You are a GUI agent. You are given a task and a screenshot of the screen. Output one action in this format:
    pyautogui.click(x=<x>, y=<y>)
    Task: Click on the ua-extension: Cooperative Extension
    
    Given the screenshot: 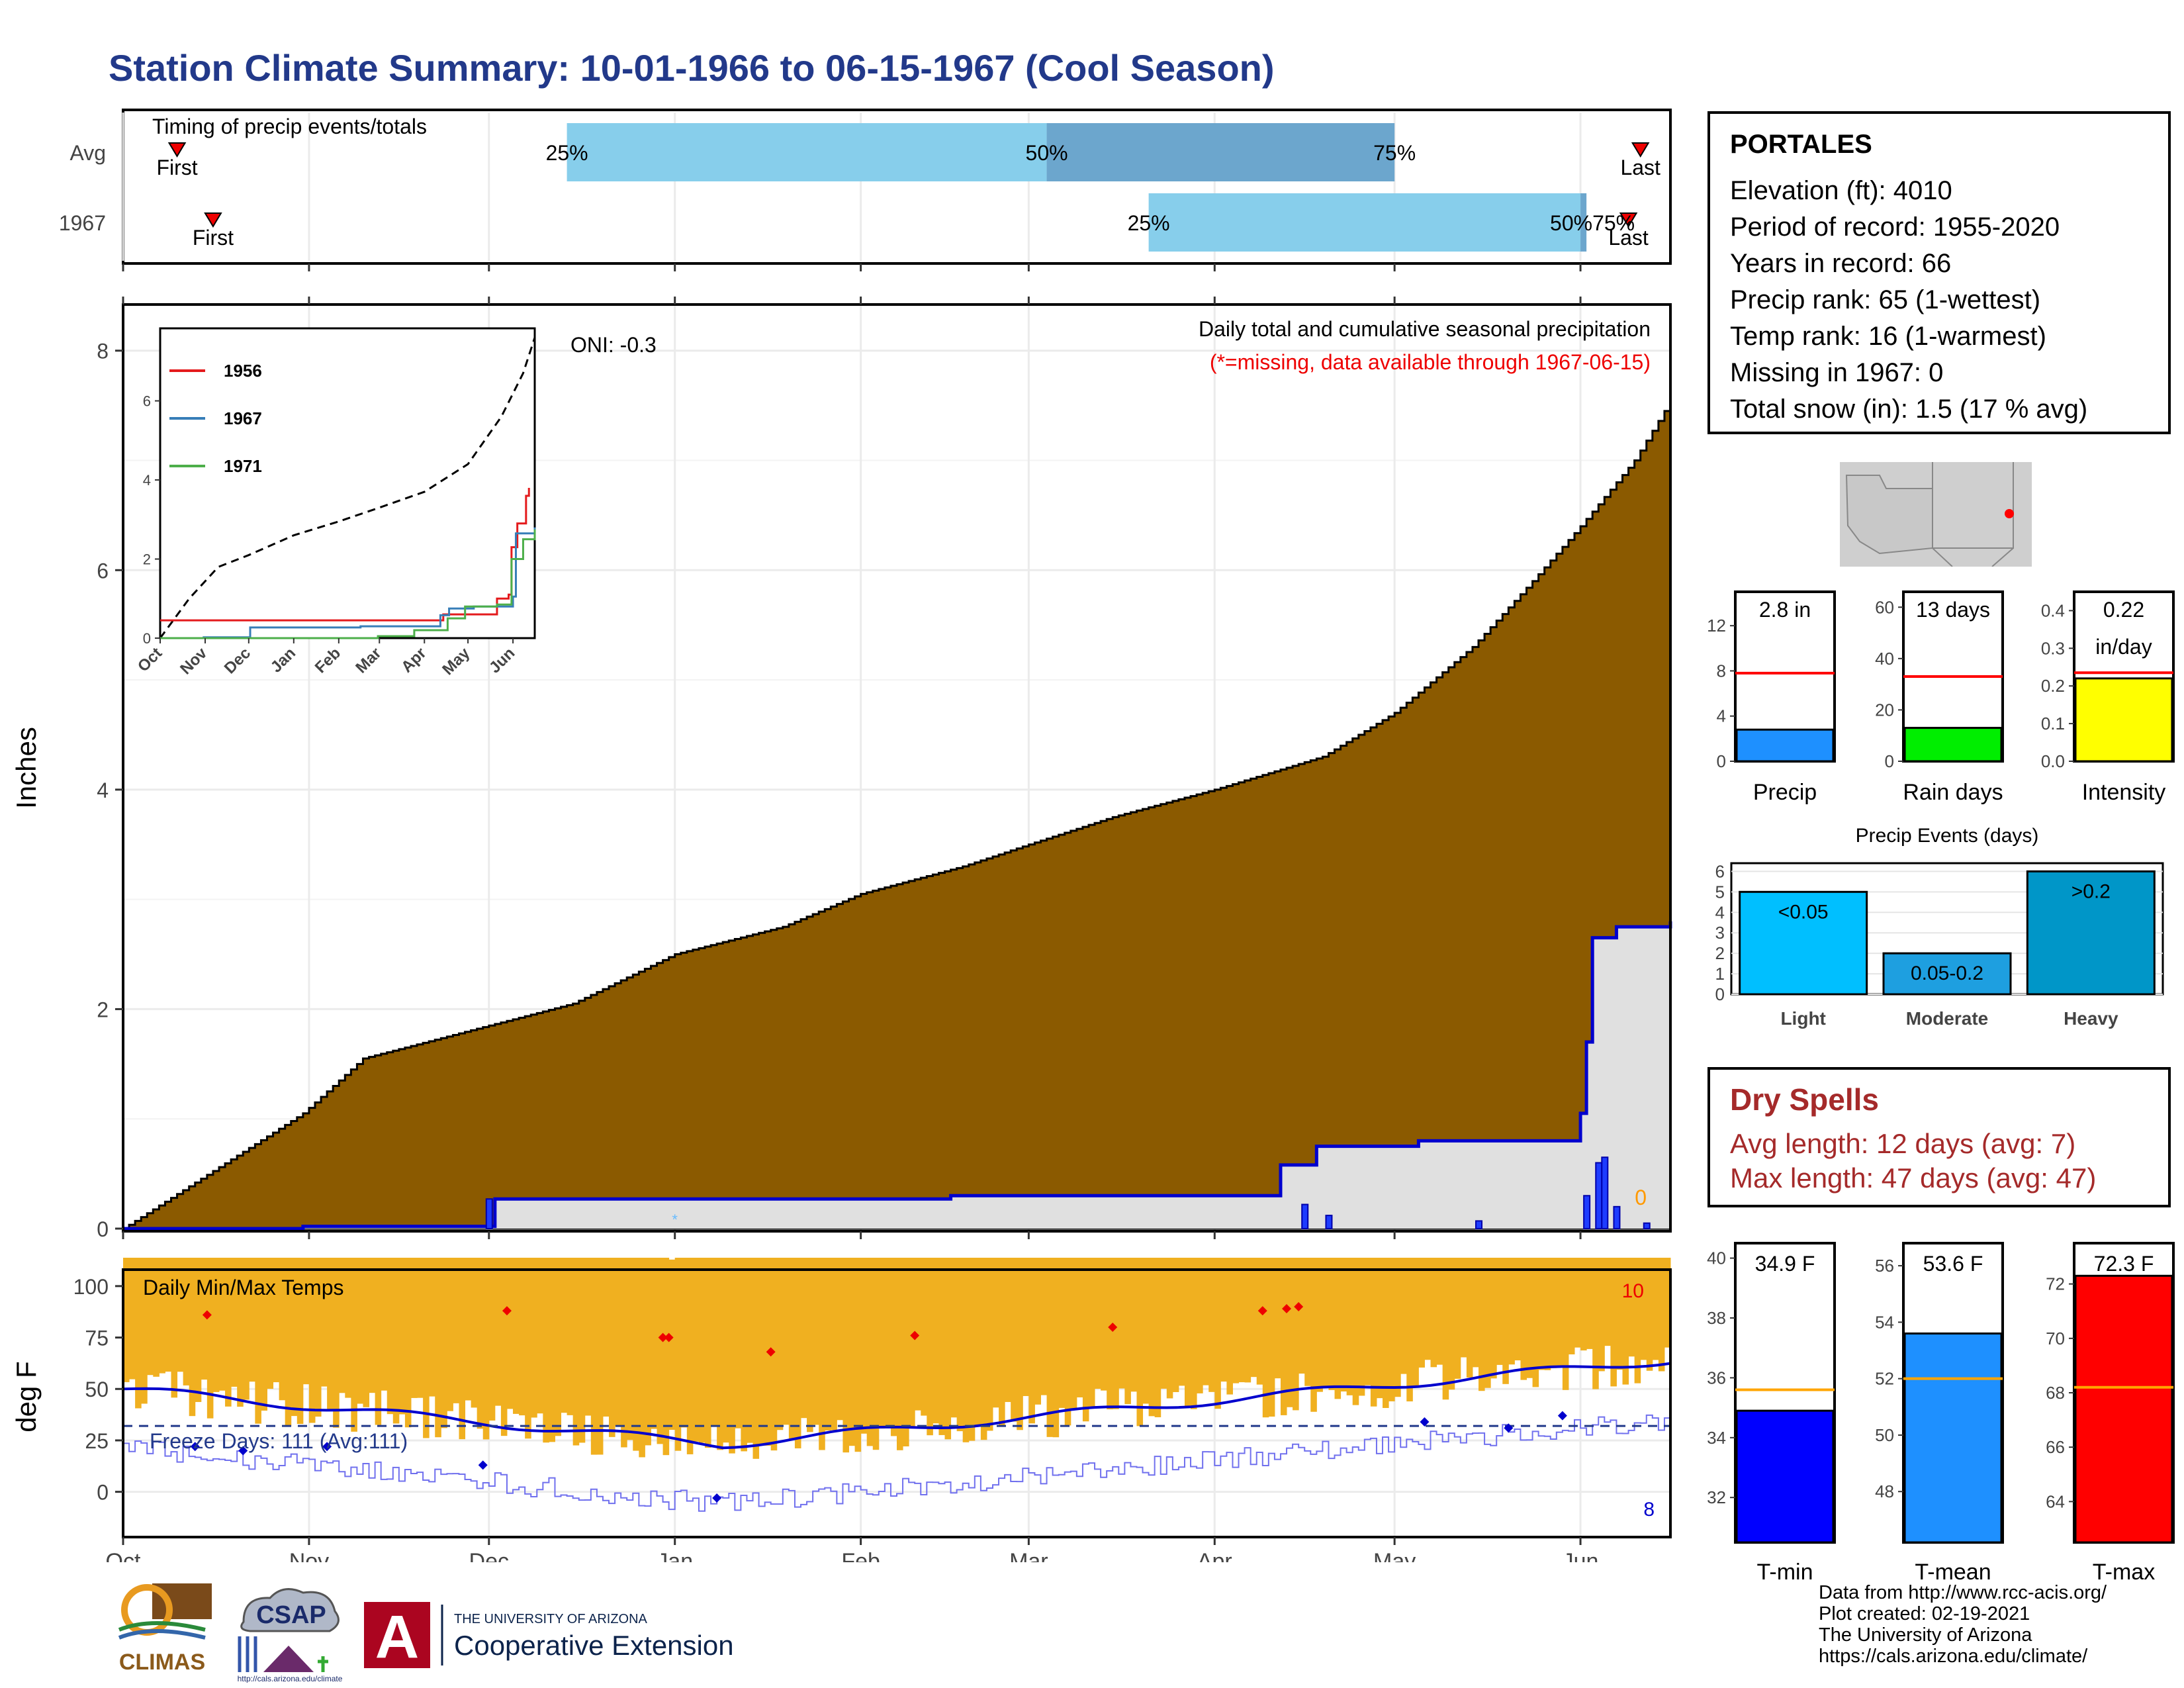 What is the action you would take?
    pyautogui.click(x=594, y=1645)
    